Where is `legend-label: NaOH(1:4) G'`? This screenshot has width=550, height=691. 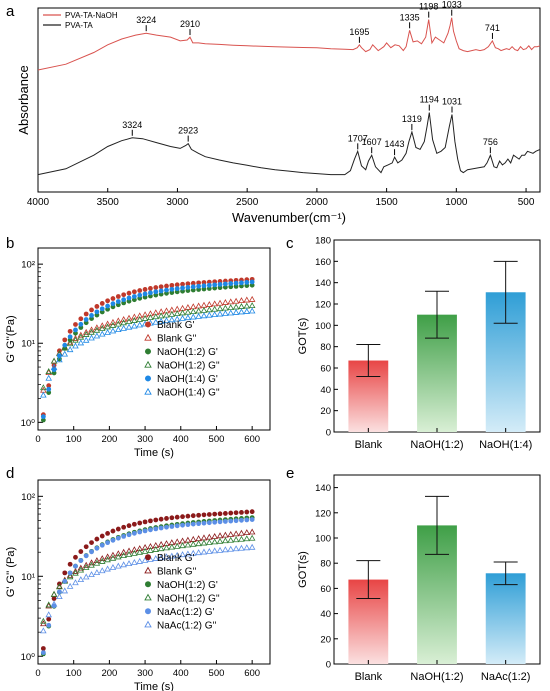
legend-label: NaOH(1:4) G' is located at coordinates (187, 379).